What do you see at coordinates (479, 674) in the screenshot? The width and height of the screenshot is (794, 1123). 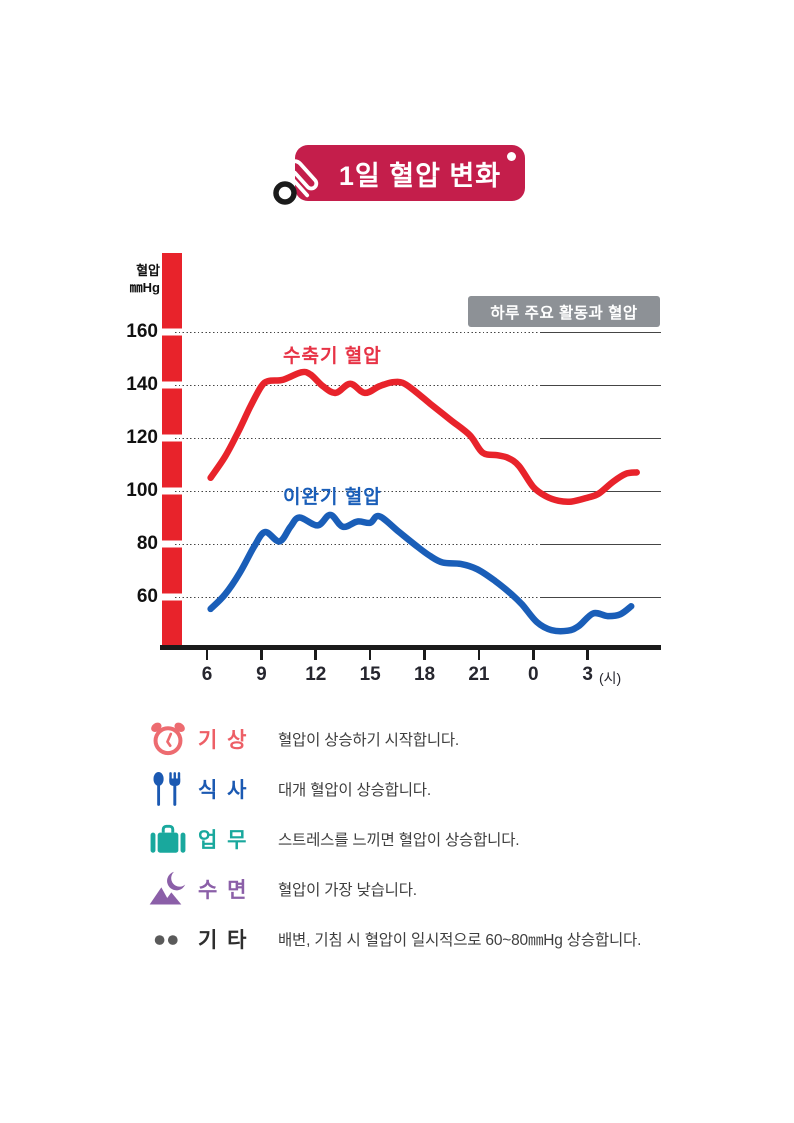 I see `x-tick-label: 21` at bounding box center [479, 674].